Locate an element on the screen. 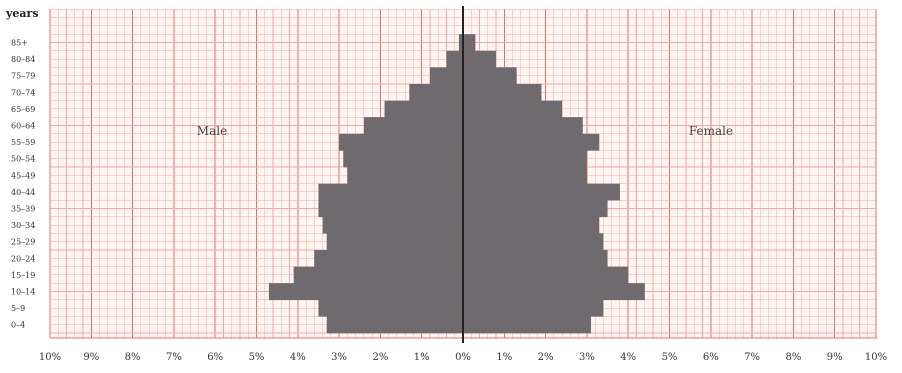 Image resolution: width=902 pixels, height=373 pixels. x-tick-label-7: 3% is located at coordinates (339, 357).